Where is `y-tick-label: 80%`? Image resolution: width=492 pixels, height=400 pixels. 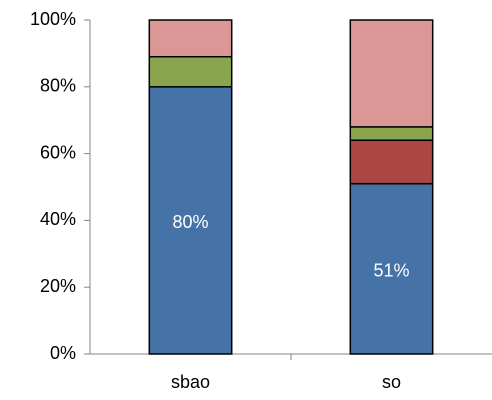 y-tick-label: 80% is located at coordinates (58, 86).